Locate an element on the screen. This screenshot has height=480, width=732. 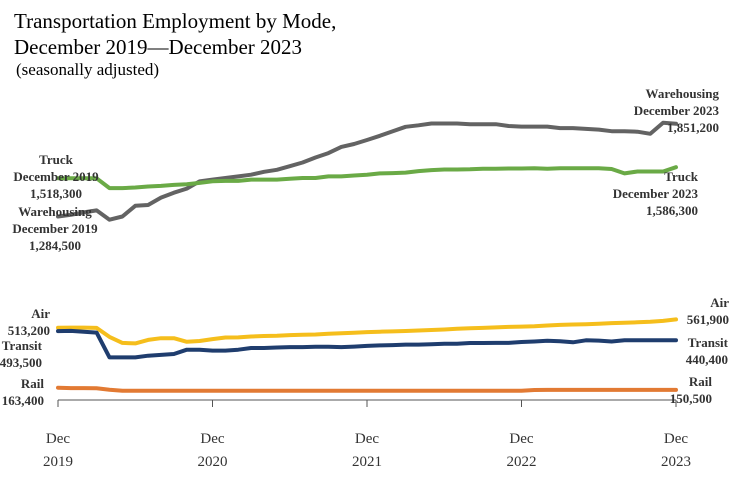
rail-end-label: Rail 150,500 is located at coordinates (691, 390).